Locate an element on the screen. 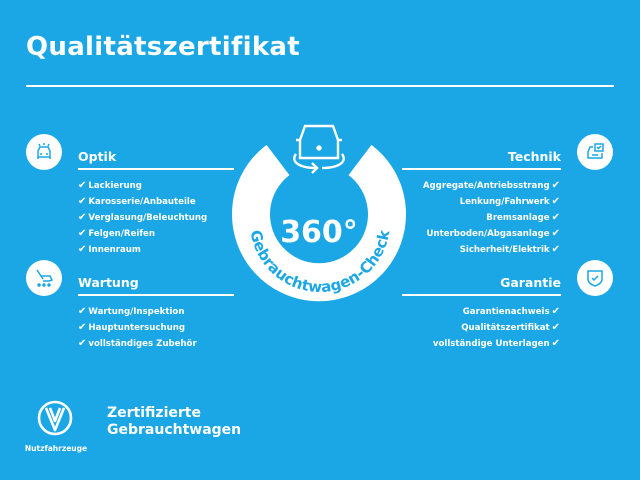 This screenshot has height=480, width=640. list-item: Unterboden/Abgasanlage ✔ is located at coordinates (492, 234).